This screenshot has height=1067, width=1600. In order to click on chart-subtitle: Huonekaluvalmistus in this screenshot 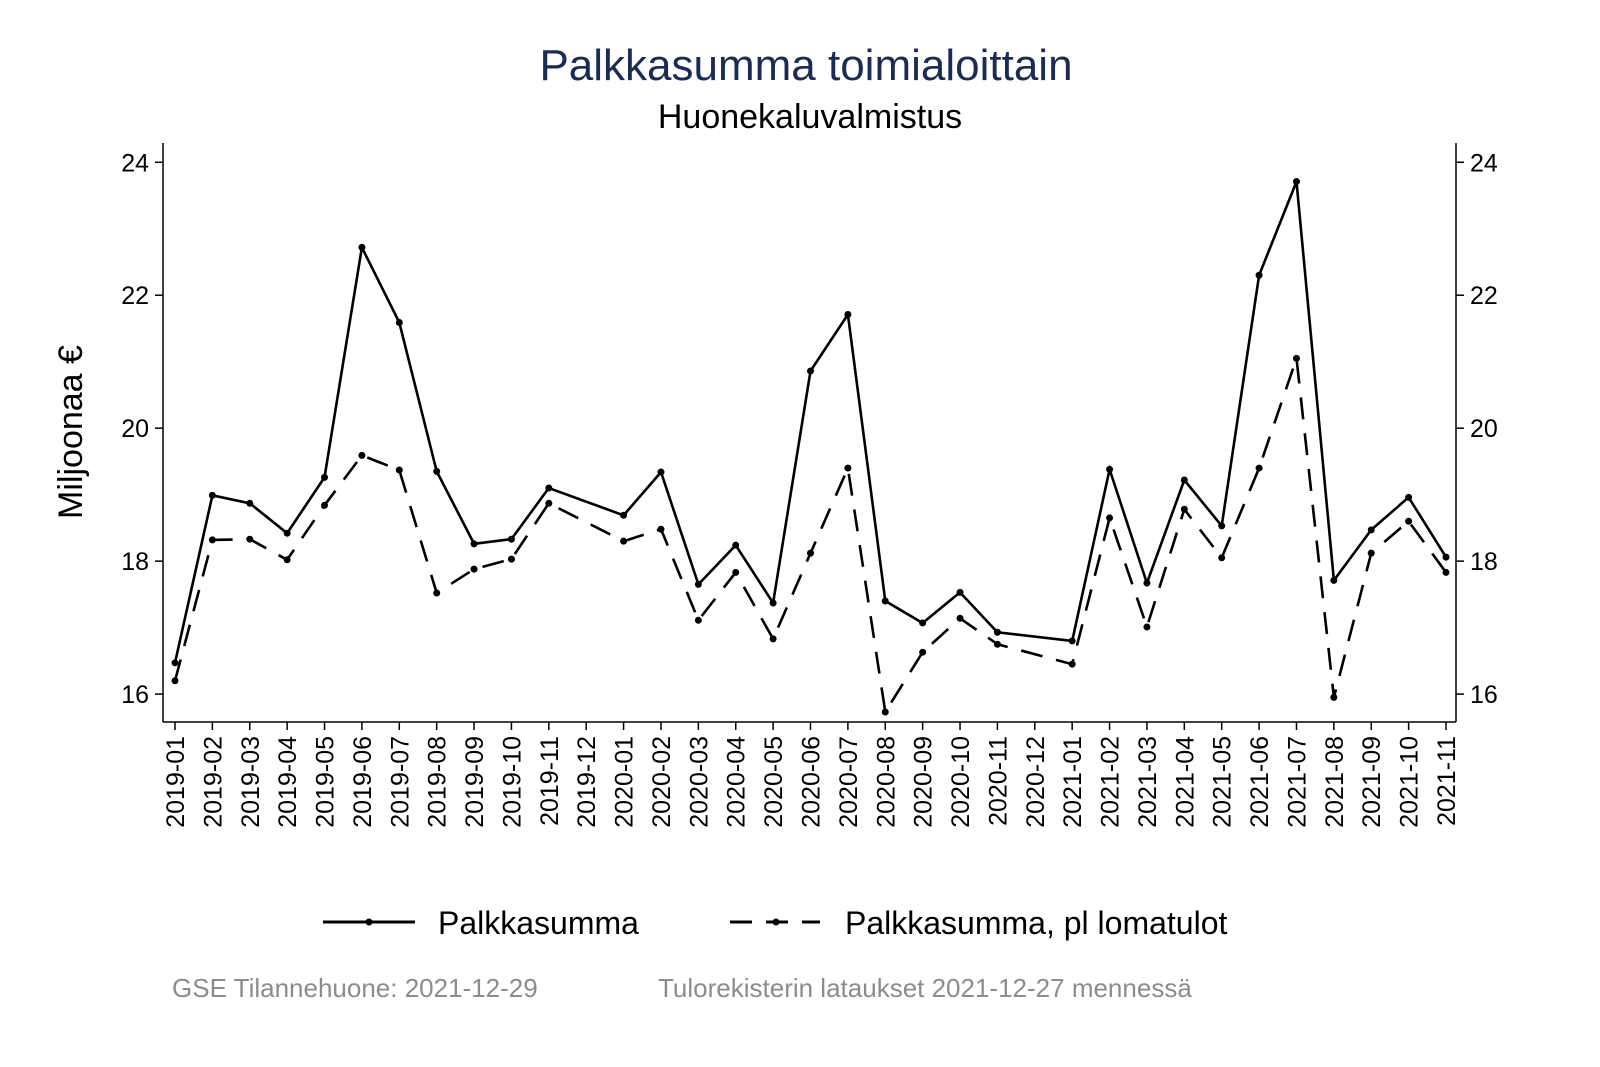, I will do `click(810, 117)`.